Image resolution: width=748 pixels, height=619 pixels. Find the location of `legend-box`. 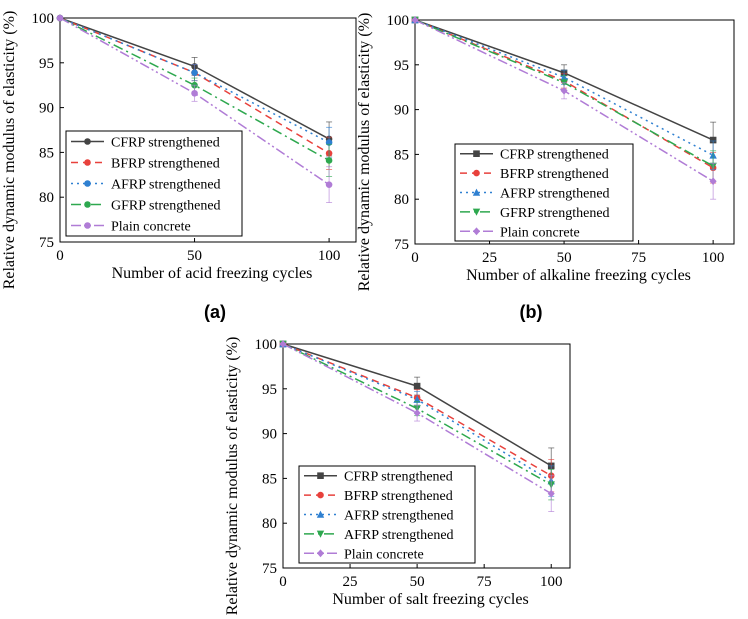

legend-box is located at coordinates (544, 192).